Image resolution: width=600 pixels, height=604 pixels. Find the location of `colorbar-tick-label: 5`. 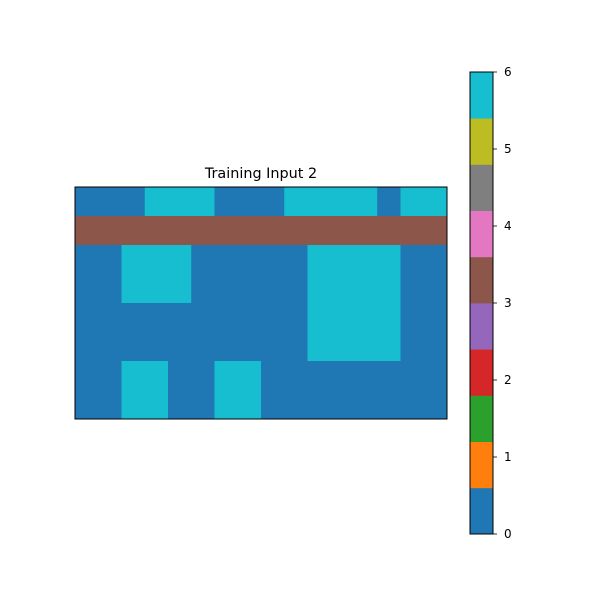

colorbar-tick-label: 5 is located at coordinates (508, 149).